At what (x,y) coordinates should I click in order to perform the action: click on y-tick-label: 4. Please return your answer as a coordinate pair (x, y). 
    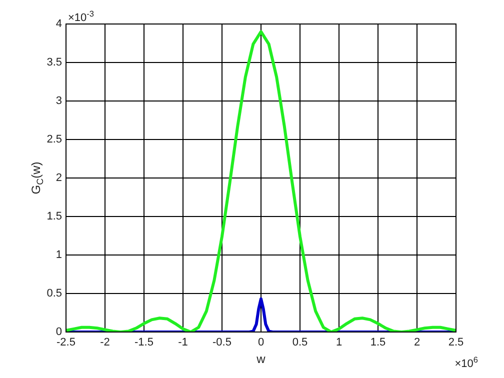
    Looking at the image, I should click on (59, 24).